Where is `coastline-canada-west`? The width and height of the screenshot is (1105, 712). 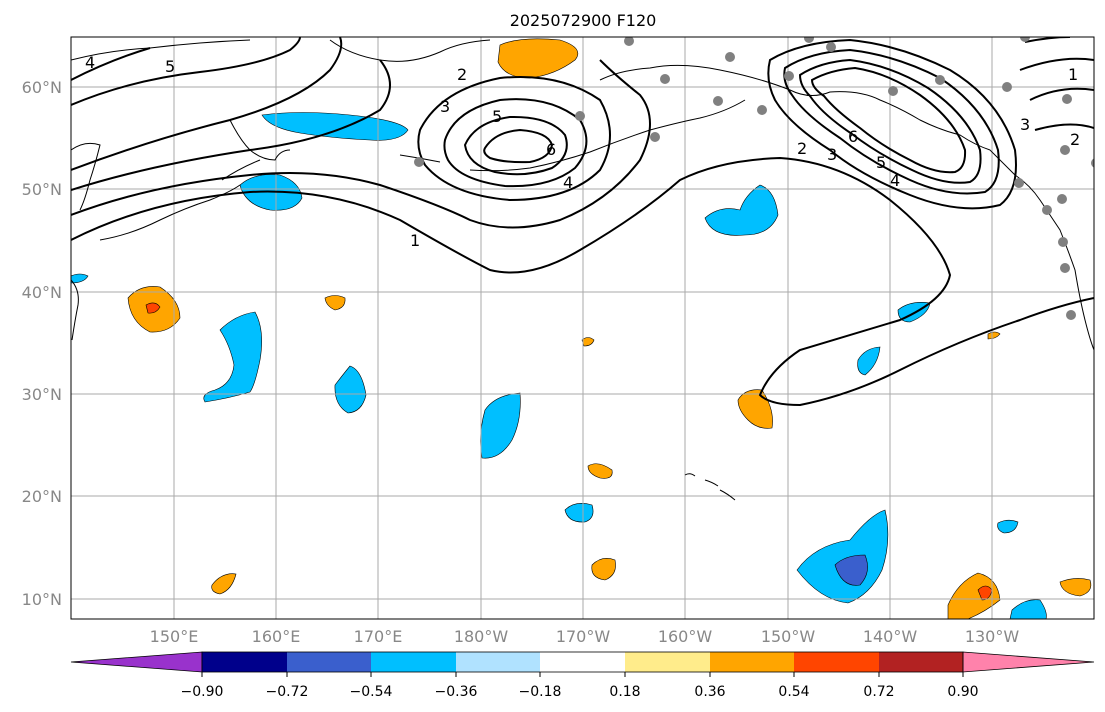
coastline-canada-west is located at coordinates (1054, 262).